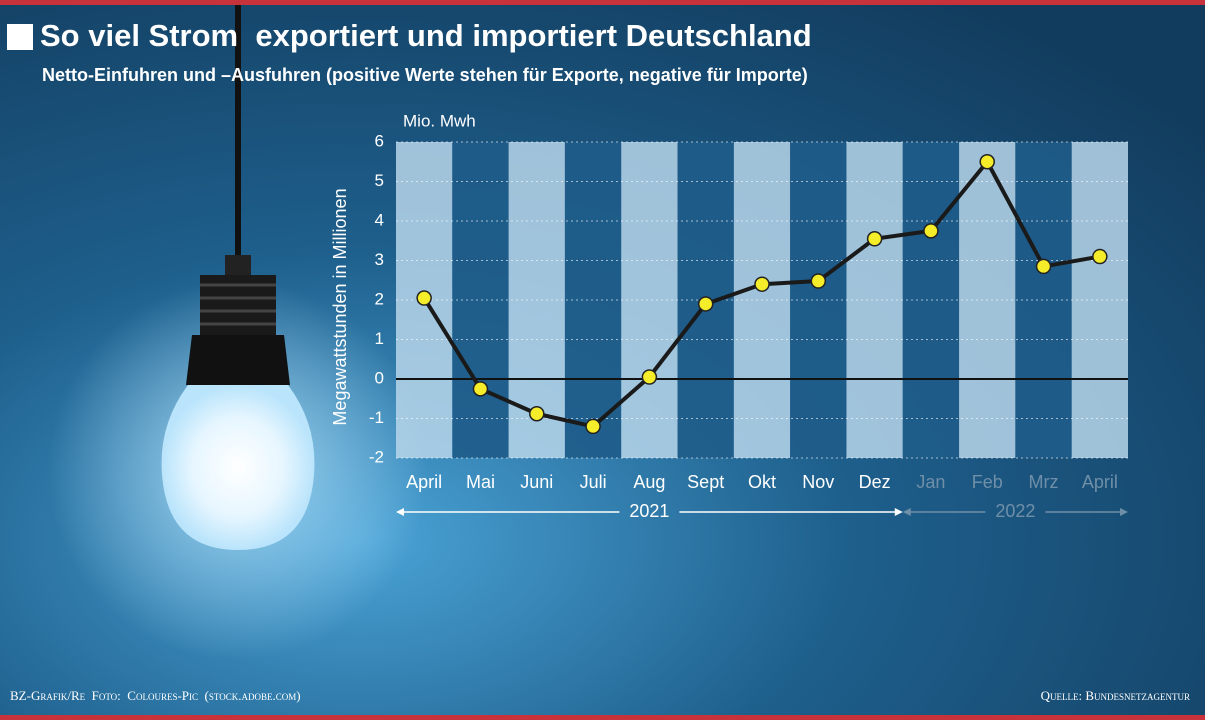 The height and width of the screenshot is (720, 1205). I want to click on x-tick-label: Dez, so click(875, 482).